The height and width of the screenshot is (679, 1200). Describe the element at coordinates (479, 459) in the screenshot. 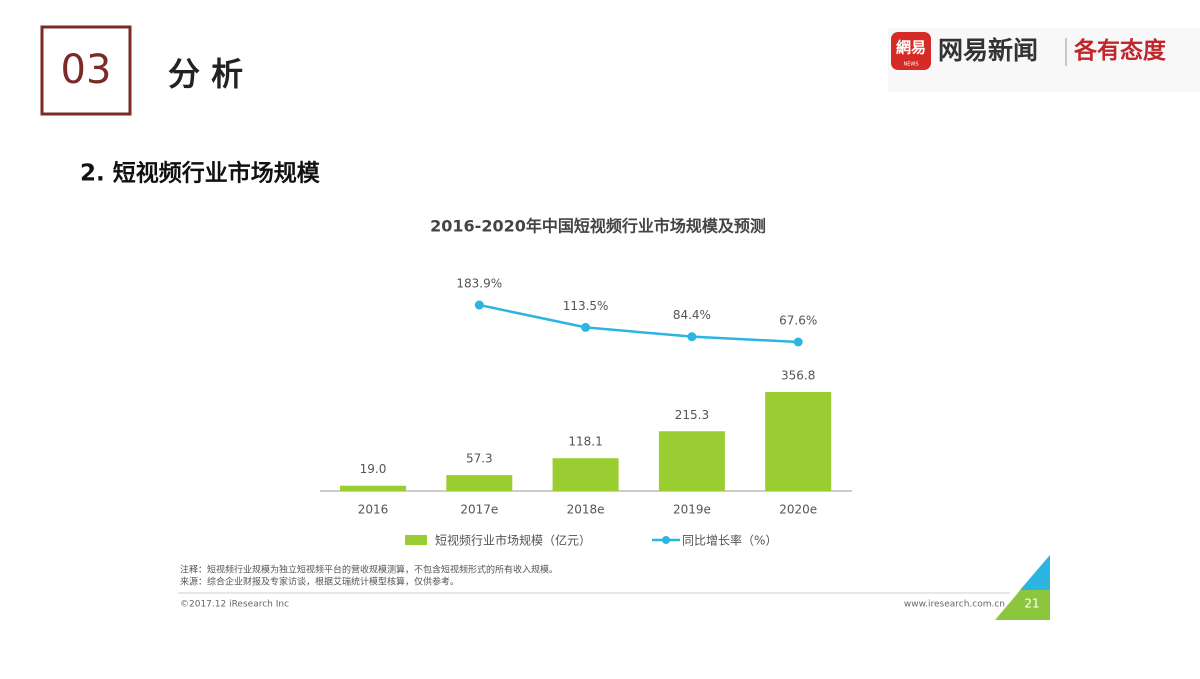

I see `bar-value-label: 57.3` at that location.